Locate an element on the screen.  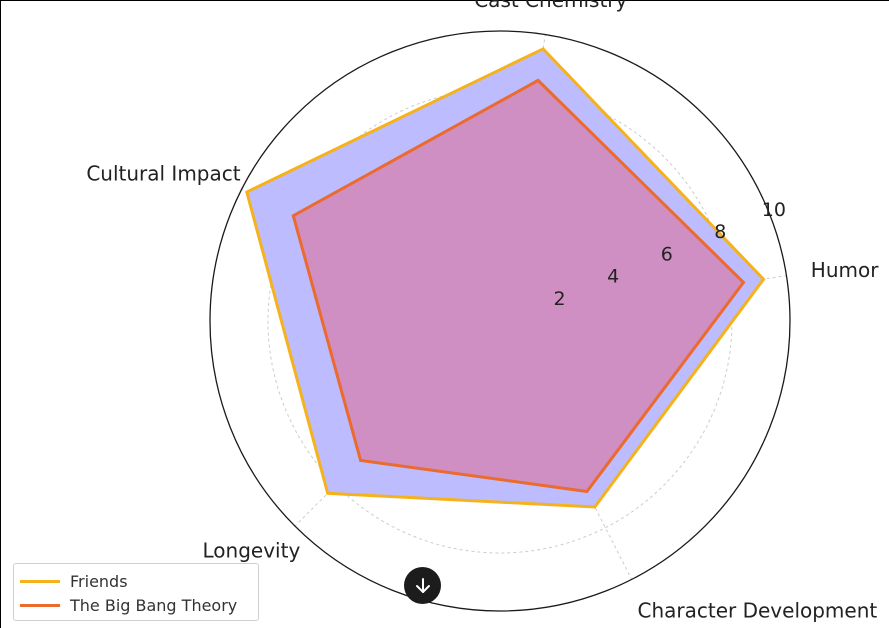
axis-label-cast-chemistry: Cast Chemistry is located at coordinates (550, 6).